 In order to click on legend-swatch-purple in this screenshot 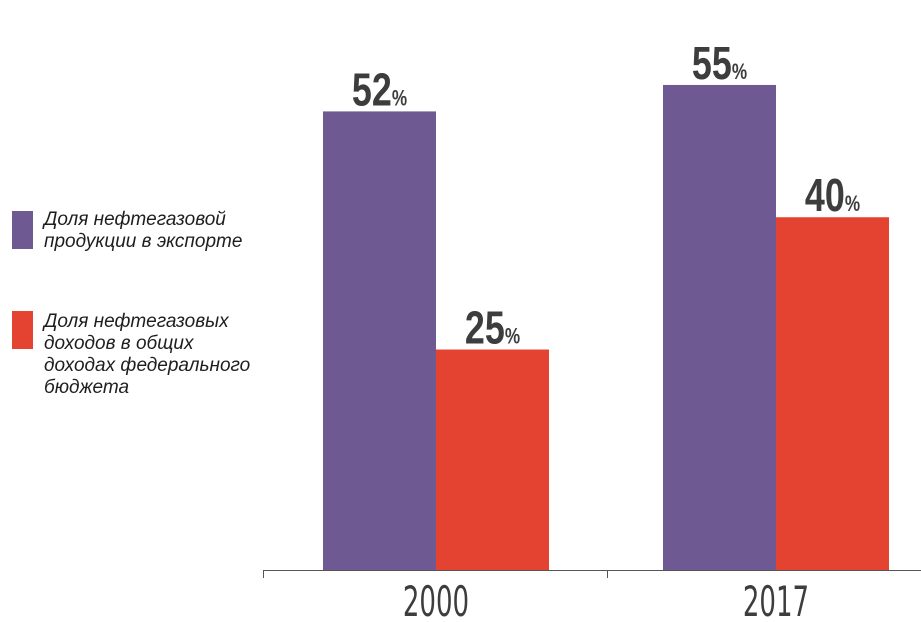, I will do `click(22, 230)`.